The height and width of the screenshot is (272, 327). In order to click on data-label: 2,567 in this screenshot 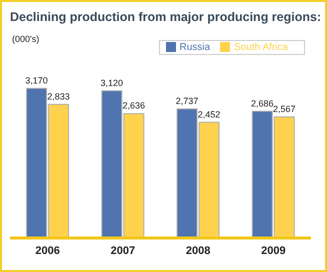, I will do `click(284, 109)`.